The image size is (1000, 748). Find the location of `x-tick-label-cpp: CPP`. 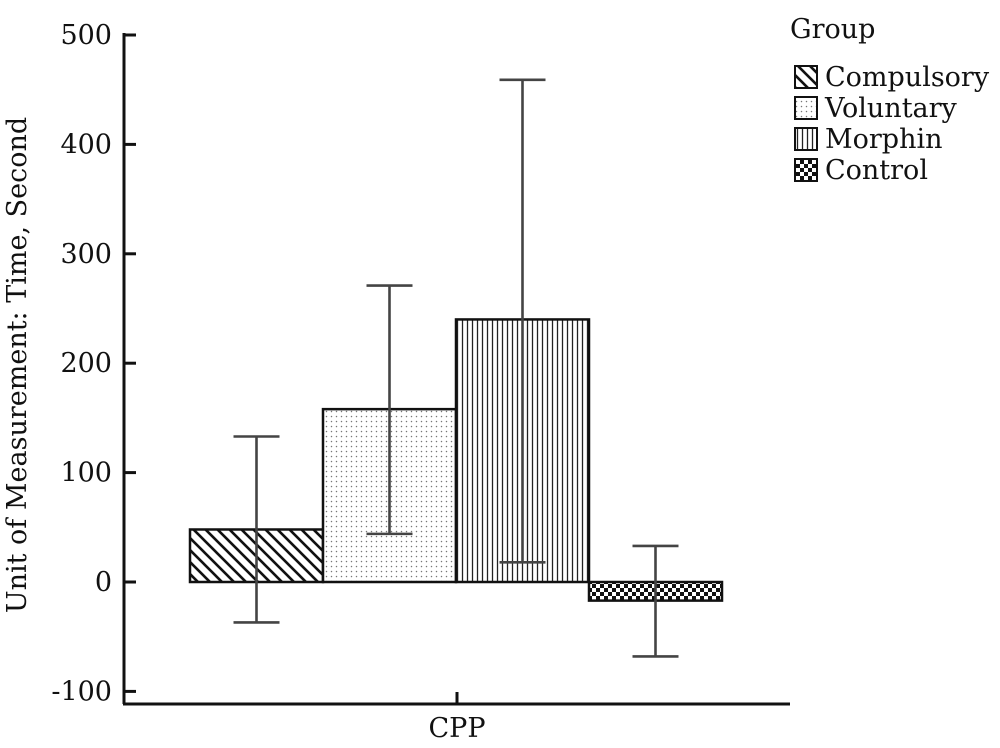

x-tick-label-cpp: CPP is located at coordinates (457, 728).